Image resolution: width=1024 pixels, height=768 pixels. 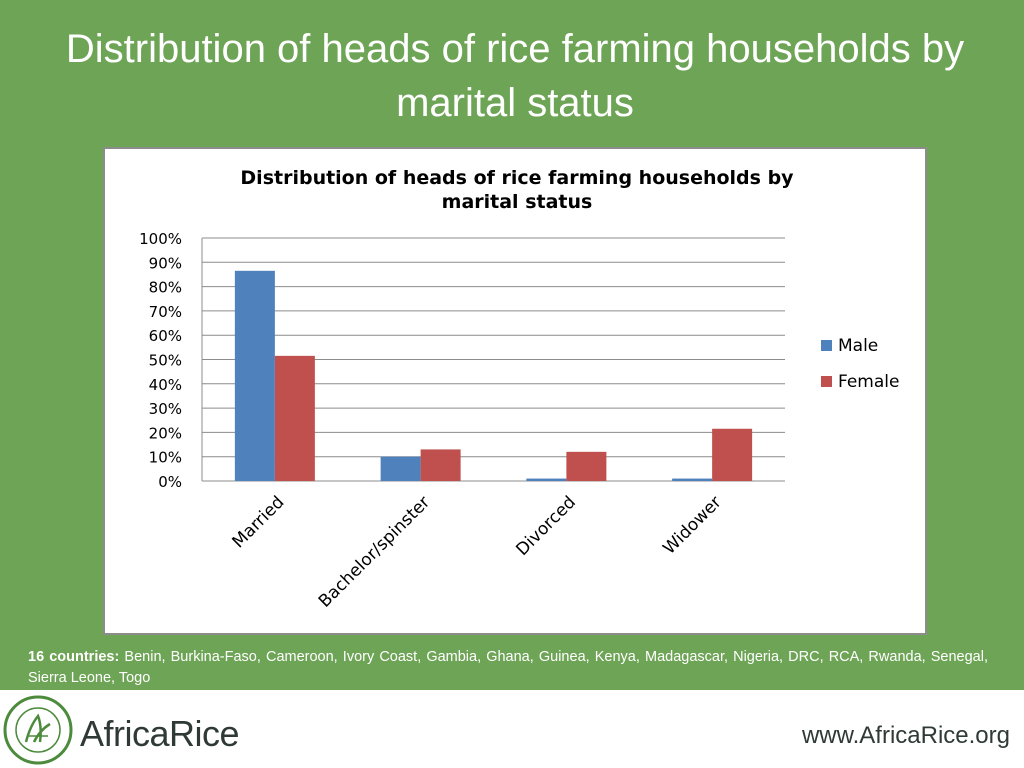 I want to click on bar-male-divorced, so click(x=546, y=479).